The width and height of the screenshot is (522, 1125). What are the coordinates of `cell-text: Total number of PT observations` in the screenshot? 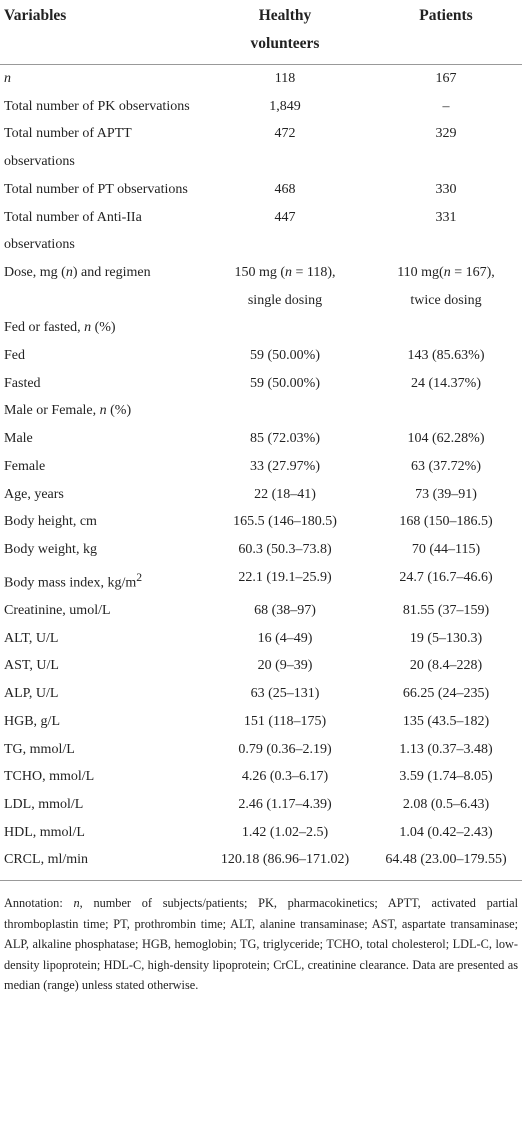 It's located at (96, 189).